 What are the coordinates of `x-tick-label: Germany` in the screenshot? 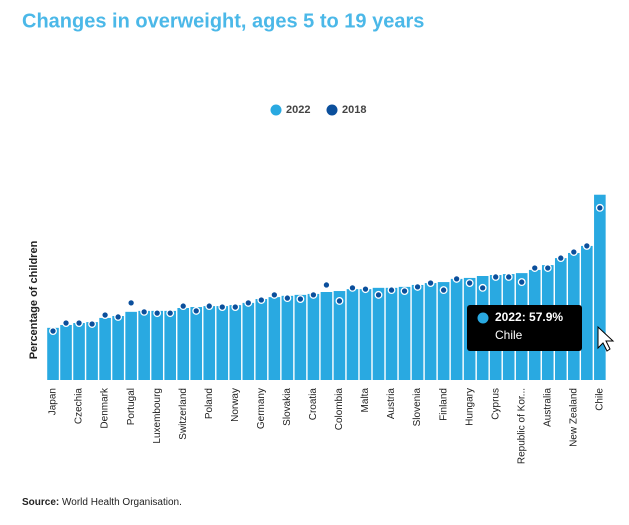 It's located at (261, 408).